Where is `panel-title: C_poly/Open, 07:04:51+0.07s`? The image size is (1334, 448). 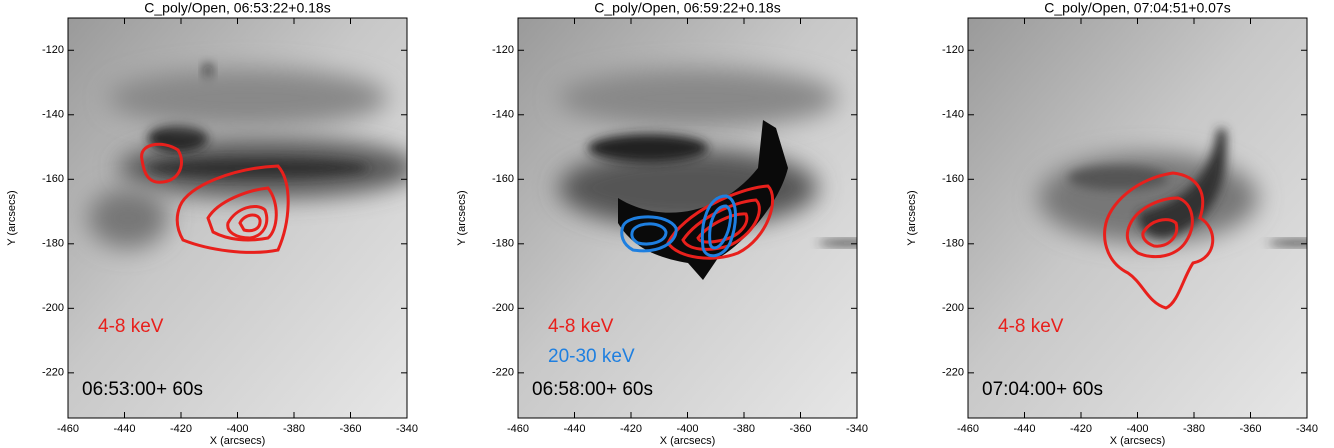 panel-title: C_poly/Open, 07:04:51+0.07s is located at coordinates (1137, 8).